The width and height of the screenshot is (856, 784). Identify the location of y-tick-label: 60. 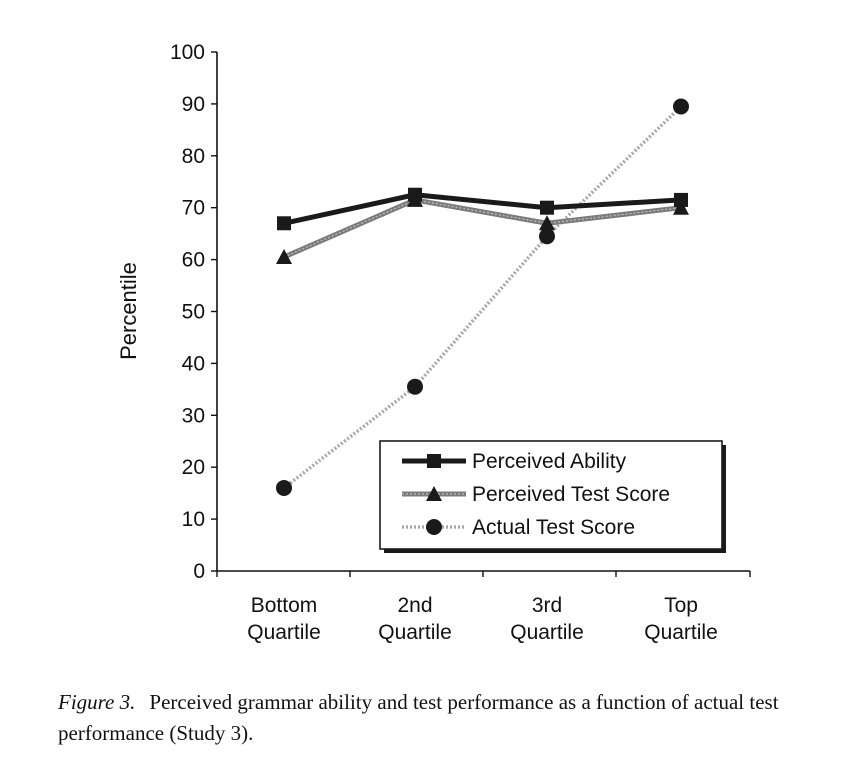
(193, 260).